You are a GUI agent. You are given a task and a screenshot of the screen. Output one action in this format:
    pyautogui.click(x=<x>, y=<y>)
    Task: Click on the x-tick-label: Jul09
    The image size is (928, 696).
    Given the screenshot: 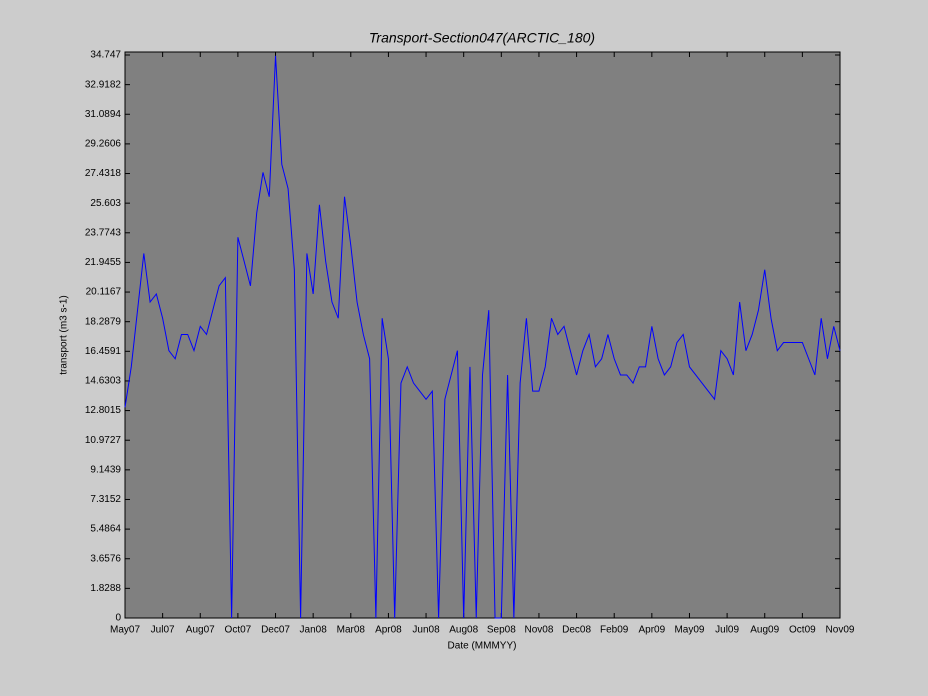 What is the action you would take?
    pyautogui.click(x=727, y=630)
    